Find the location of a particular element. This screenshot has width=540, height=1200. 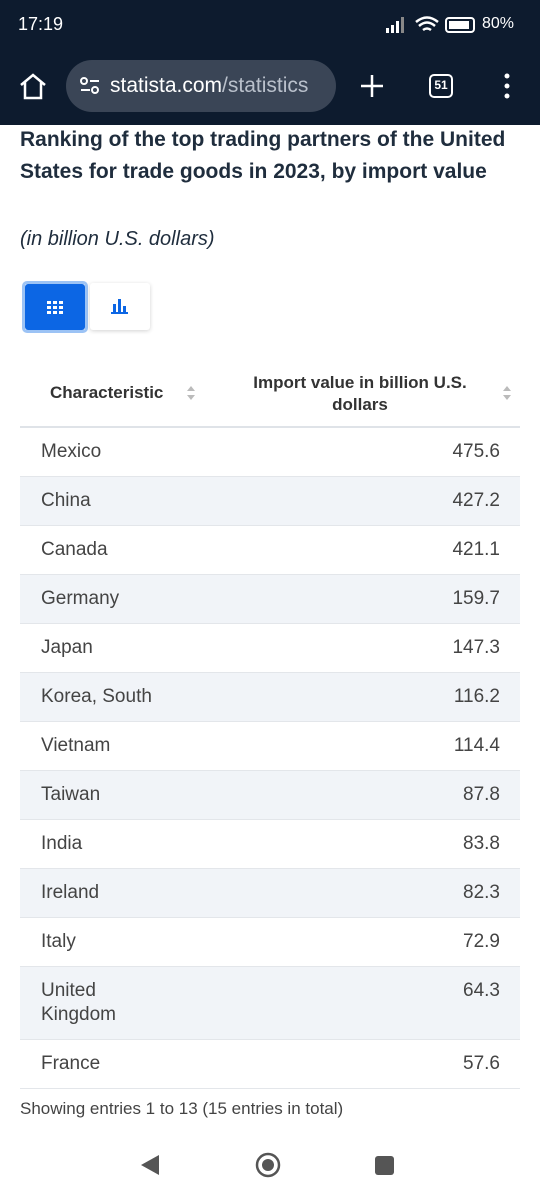

country: Vietnam is located at coordinates (76, 745).